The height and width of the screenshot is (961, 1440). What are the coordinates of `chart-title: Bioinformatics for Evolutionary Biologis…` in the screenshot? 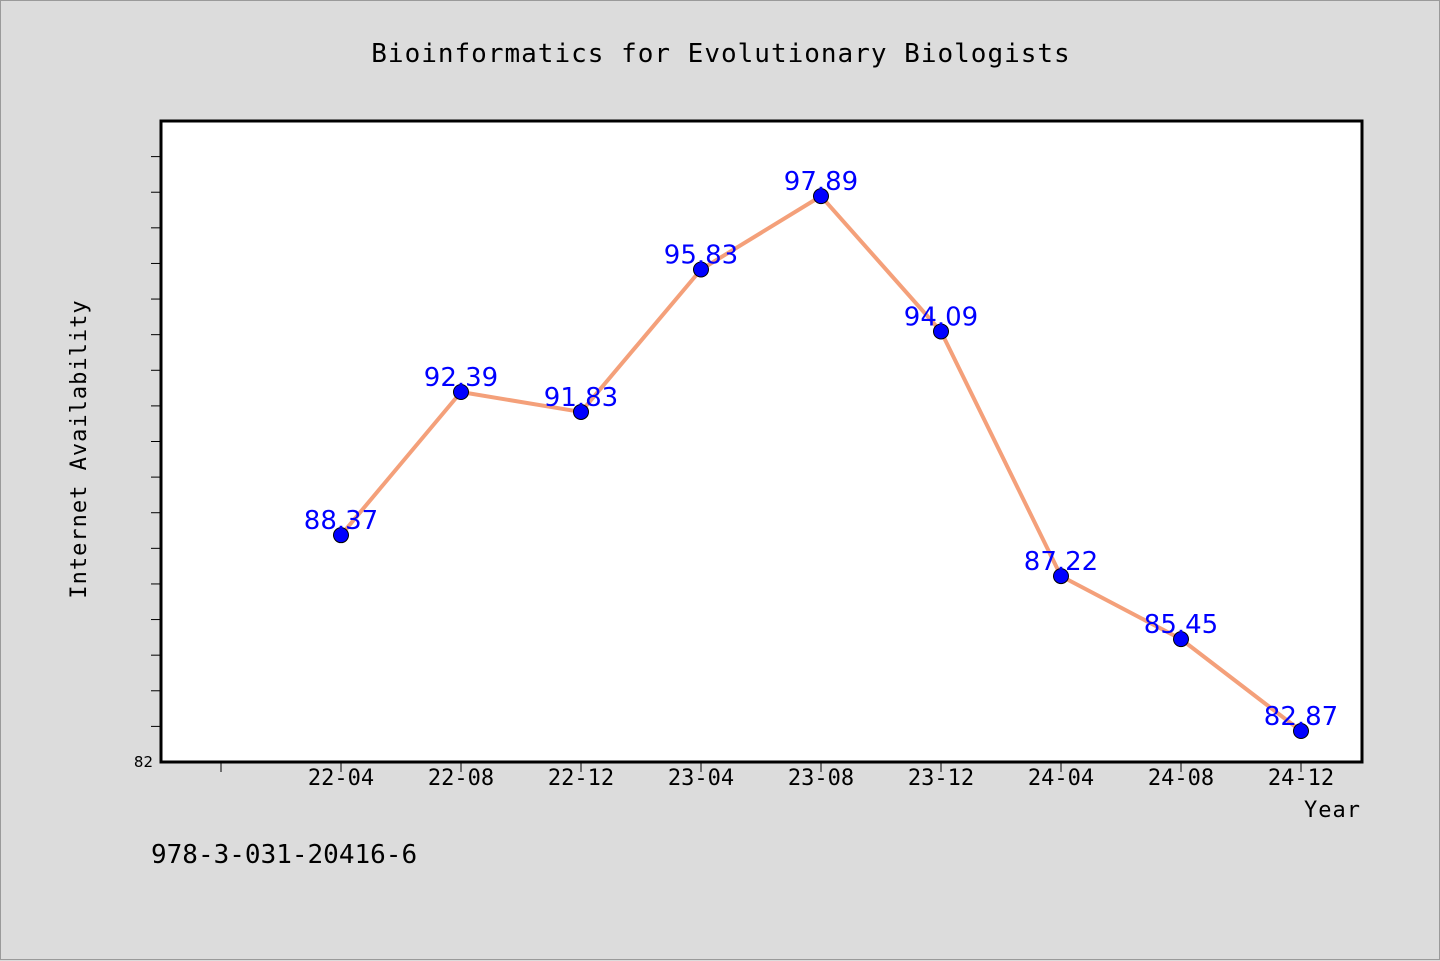 It's located at (720, 54).